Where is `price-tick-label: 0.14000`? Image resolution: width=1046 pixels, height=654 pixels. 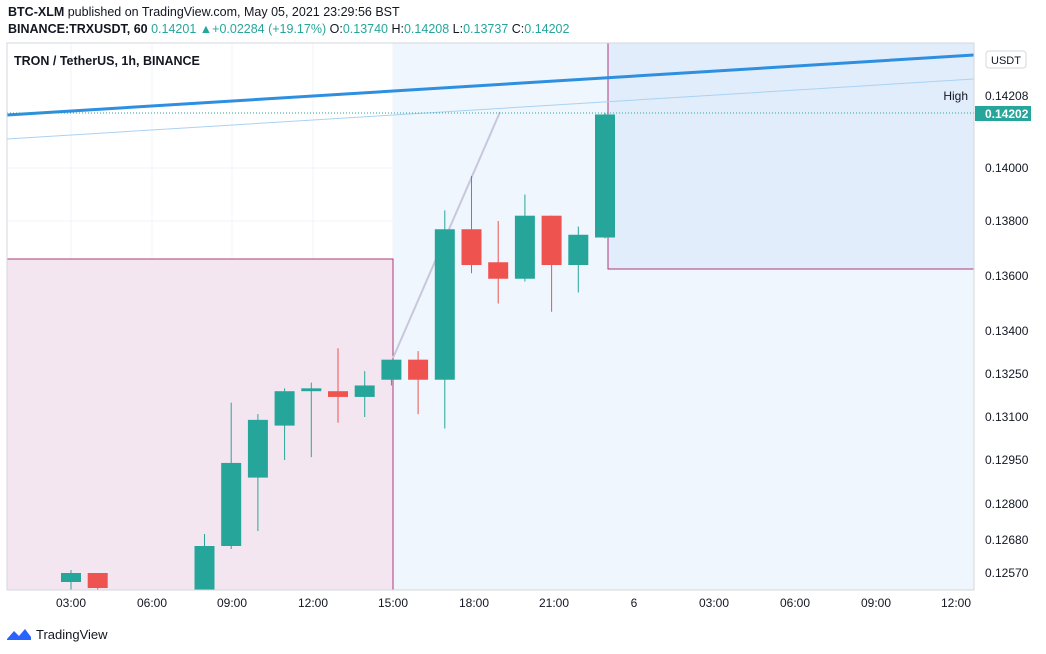
price-tick-label: 0.14000 is located at coordinates (1007, 168).